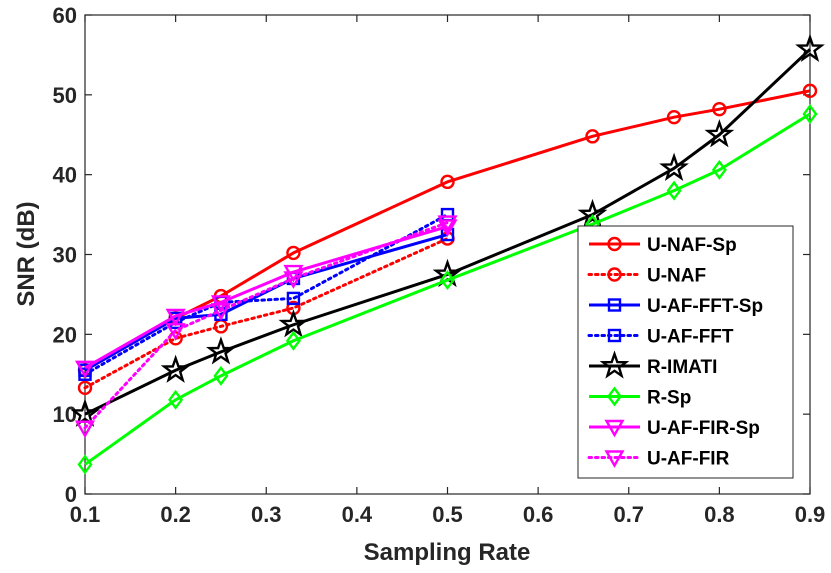  Describe the element at coordinates (688, 459) in the screenshot. I see `legend-label: U-AF-FIR` at that location.